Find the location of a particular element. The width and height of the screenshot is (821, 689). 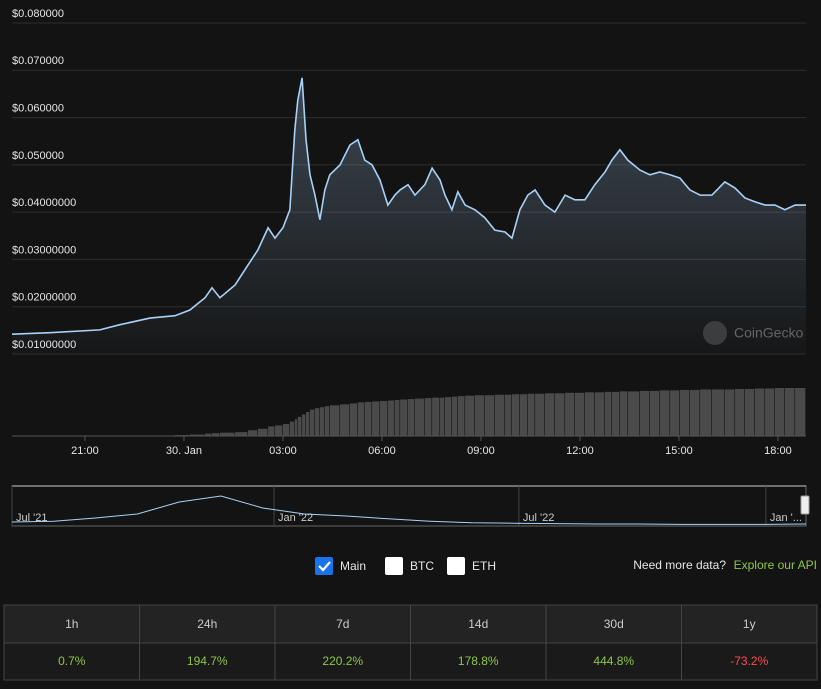

table-header: 14d is located at coordinates (478, 624).